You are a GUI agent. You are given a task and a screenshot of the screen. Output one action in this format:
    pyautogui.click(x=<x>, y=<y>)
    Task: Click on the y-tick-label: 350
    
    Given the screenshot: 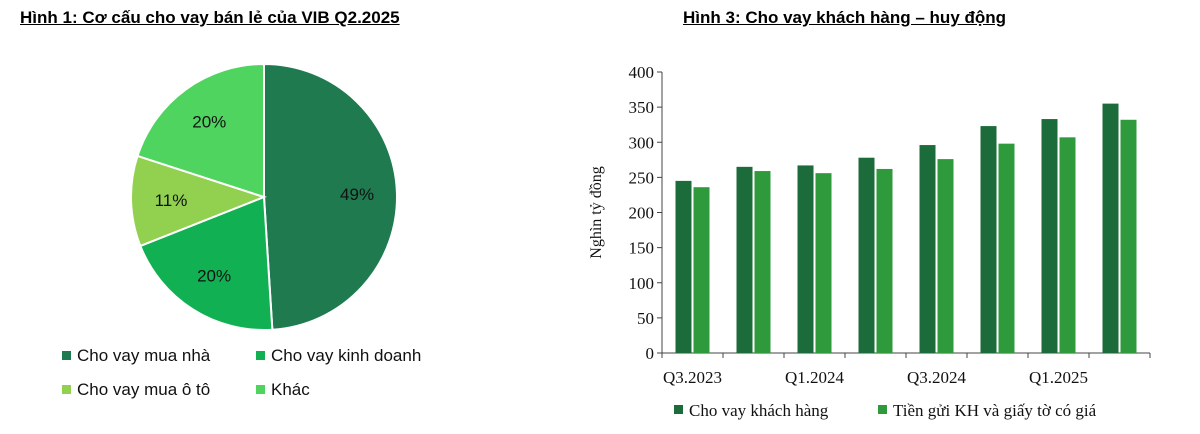 What is the action you would take?
    pyautogui.click(x=642, y=107)
    